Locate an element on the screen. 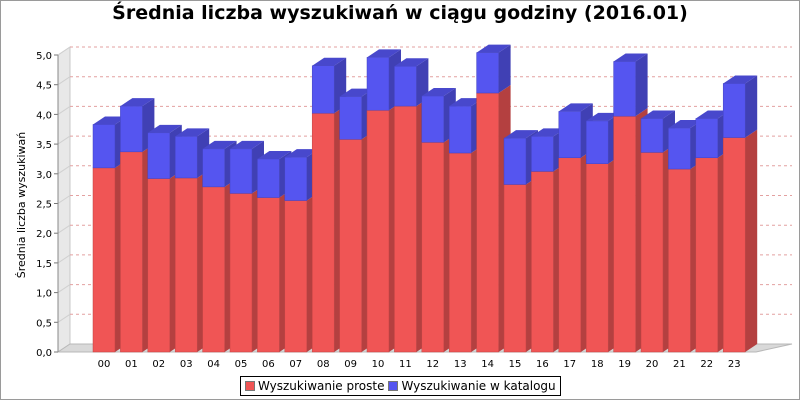 This screenshot has width=800, height=400. bar-catalog-09-front is located at coordinates (350, 118).